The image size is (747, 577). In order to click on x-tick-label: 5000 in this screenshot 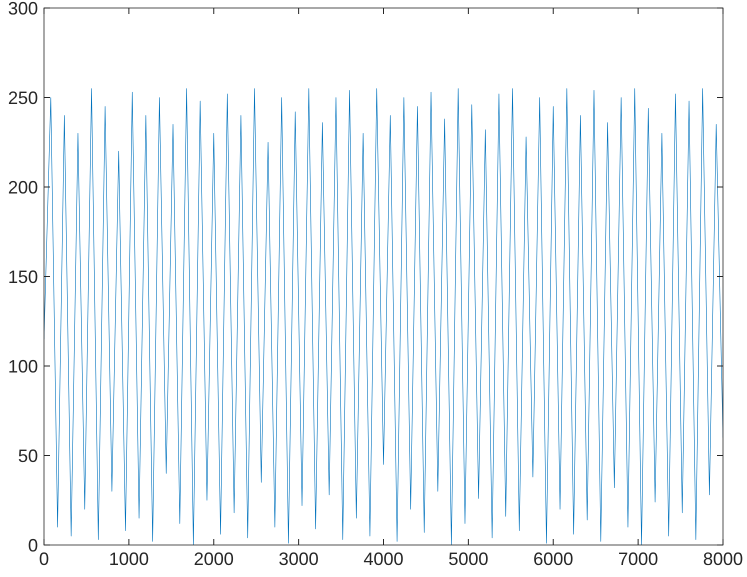, I will do `click(468, 559)`.